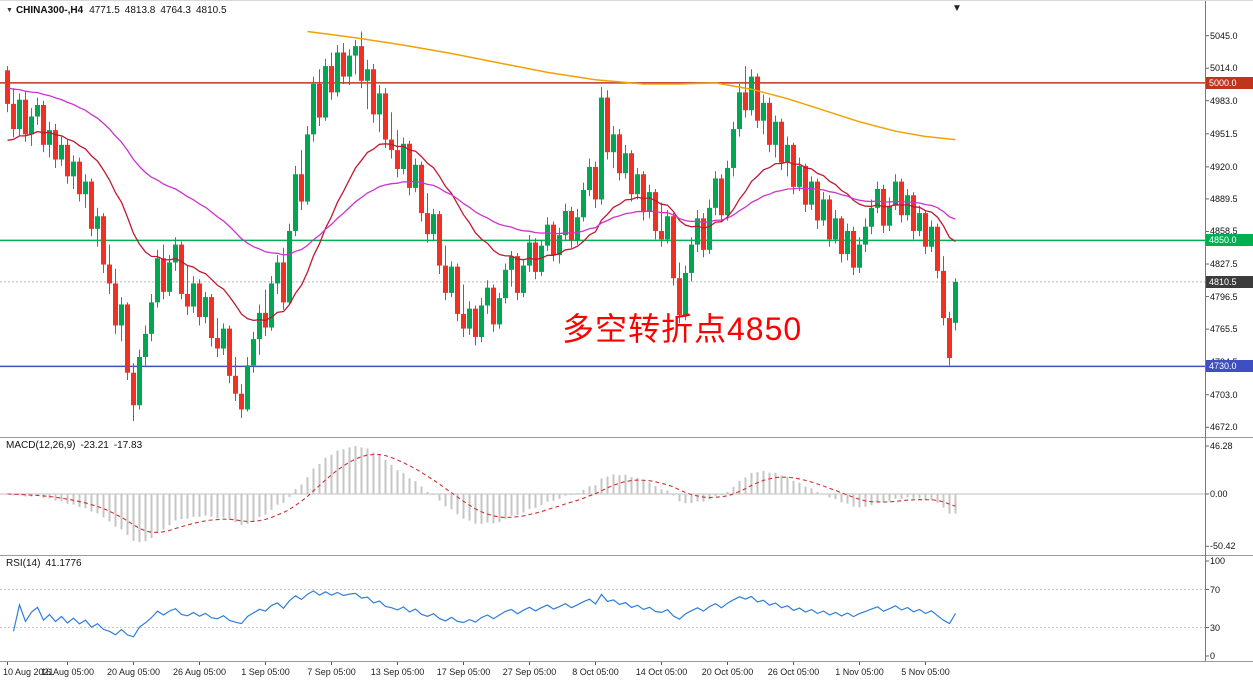 The width and height of the screenshot is (1253, 687). Describe the element at coordinates (602, 613) in the screenshot. I see `rsi-panel` at that location.